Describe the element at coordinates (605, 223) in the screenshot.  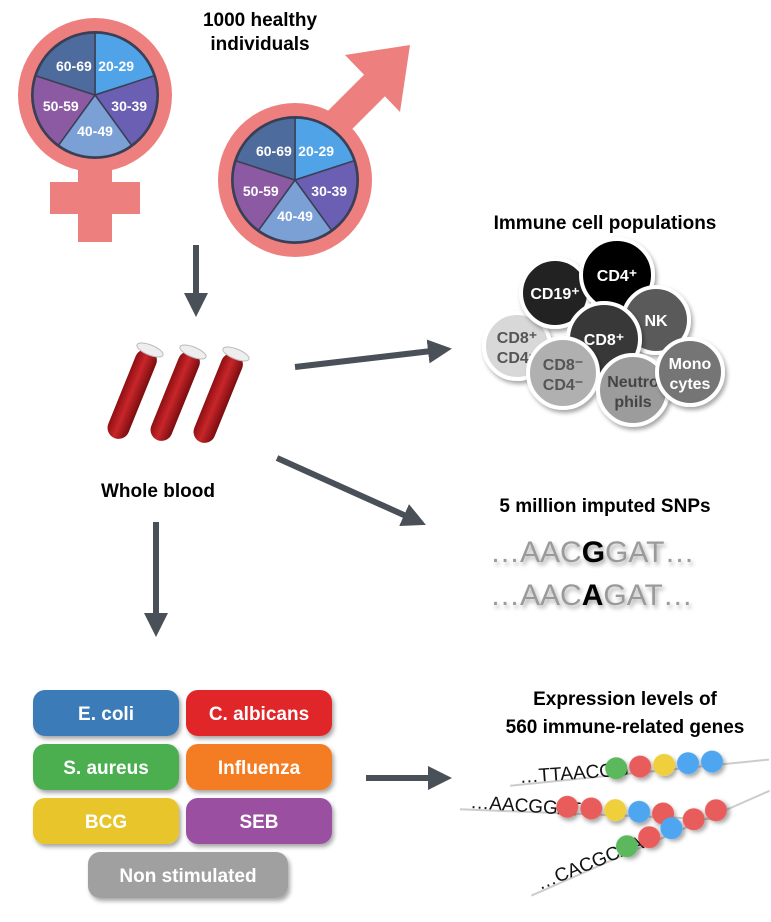
I see `immune-title: Immune cell populations` at that location.